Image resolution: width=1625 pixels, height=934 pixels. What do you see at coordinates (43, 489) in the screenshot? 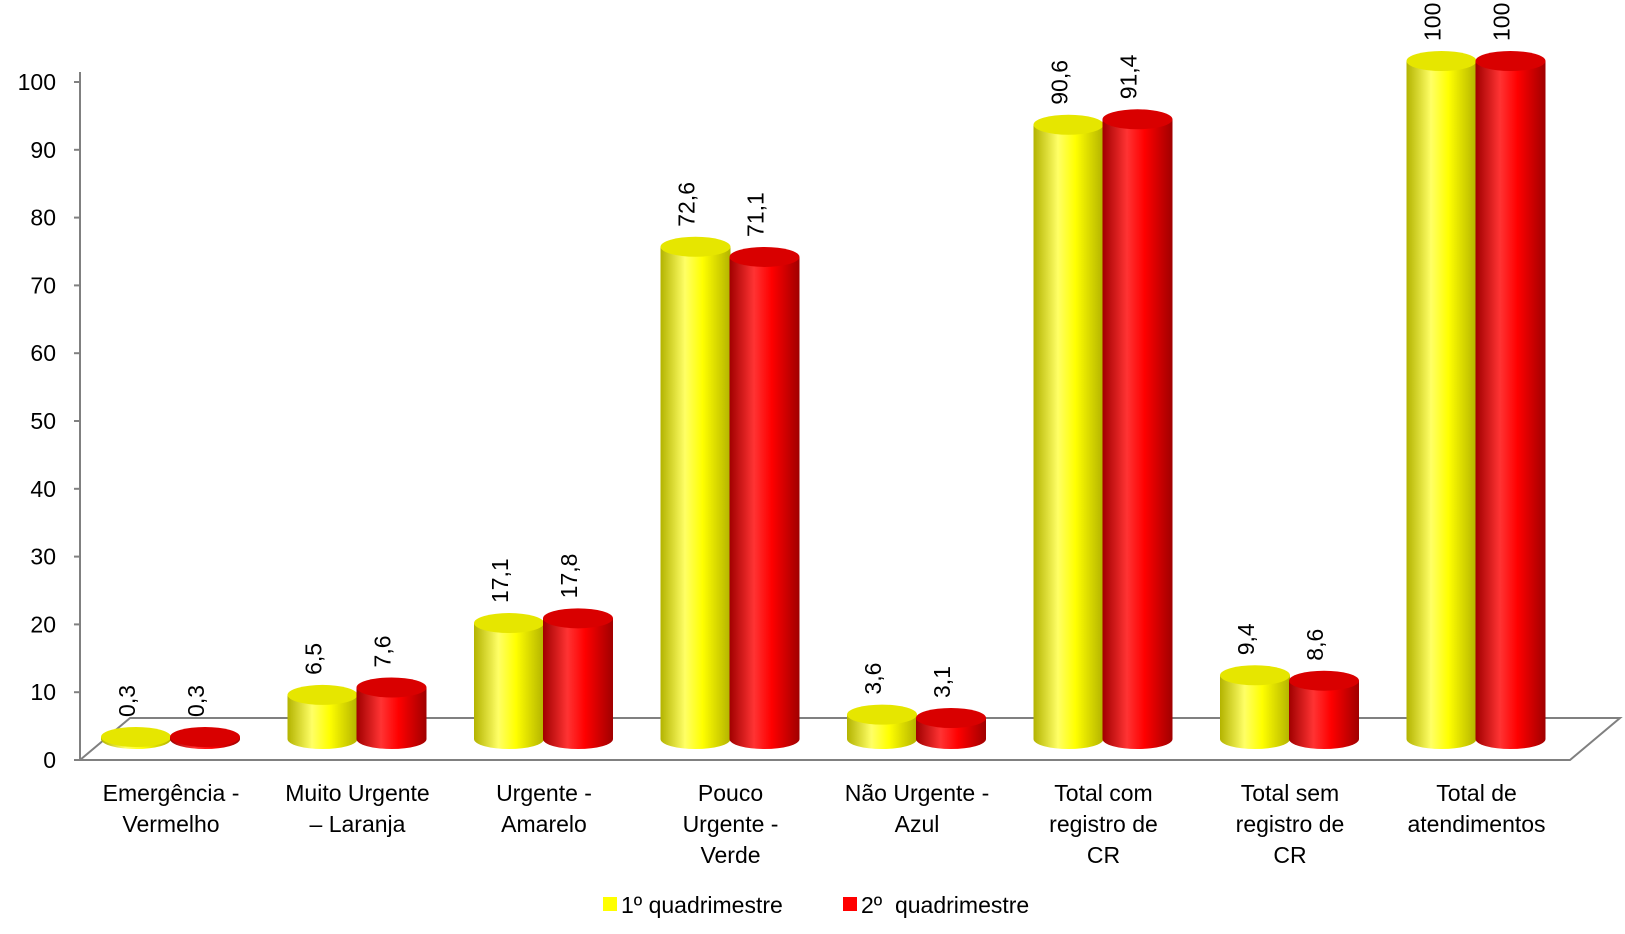
I see `y-tick-label: 40` at bounding box center [43, 489].